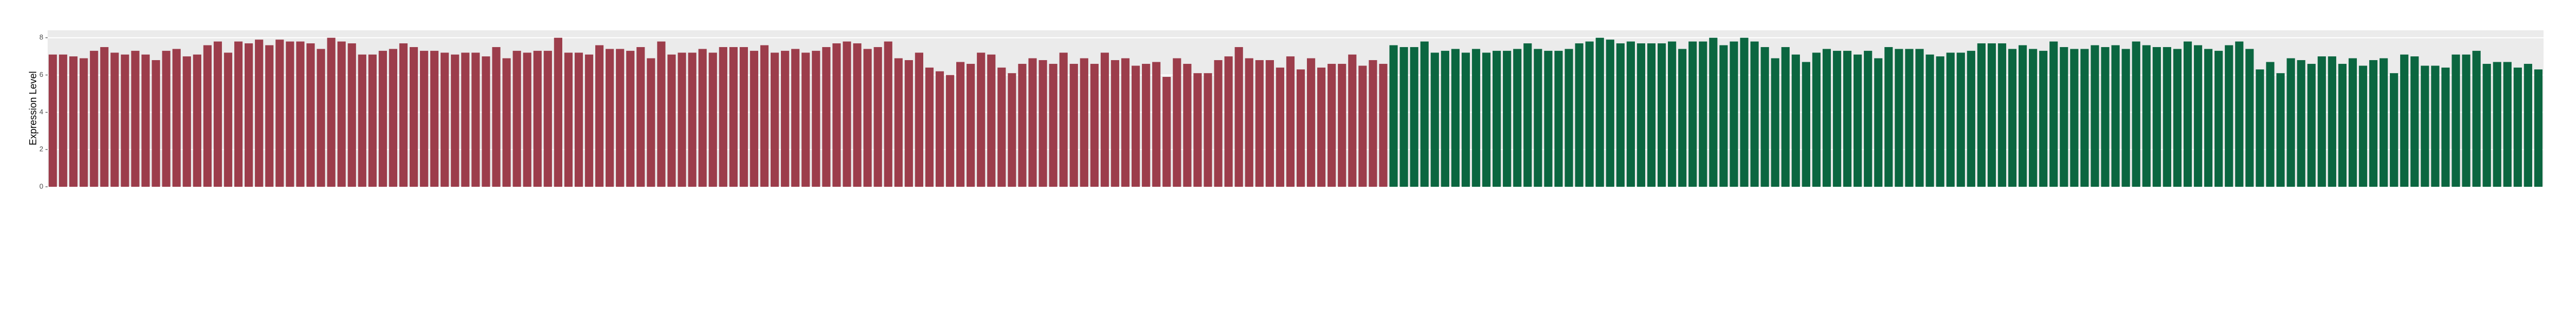 This screenshot has width=2576, height=314. I want to click on y-tick-label: 4, so click(41, 112).